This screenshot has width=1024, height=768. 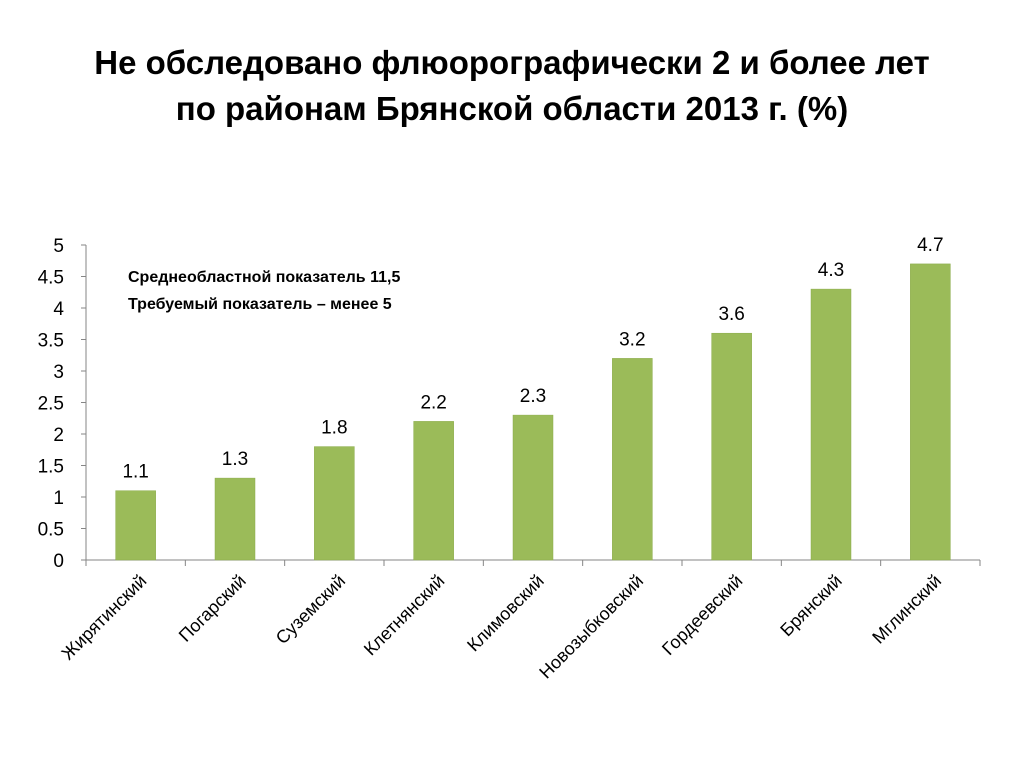 What do you see at coordinates (591, 627) in the screenshot?
I see `x-category-label: Новозыбковский` at bounding box center [591, 627].